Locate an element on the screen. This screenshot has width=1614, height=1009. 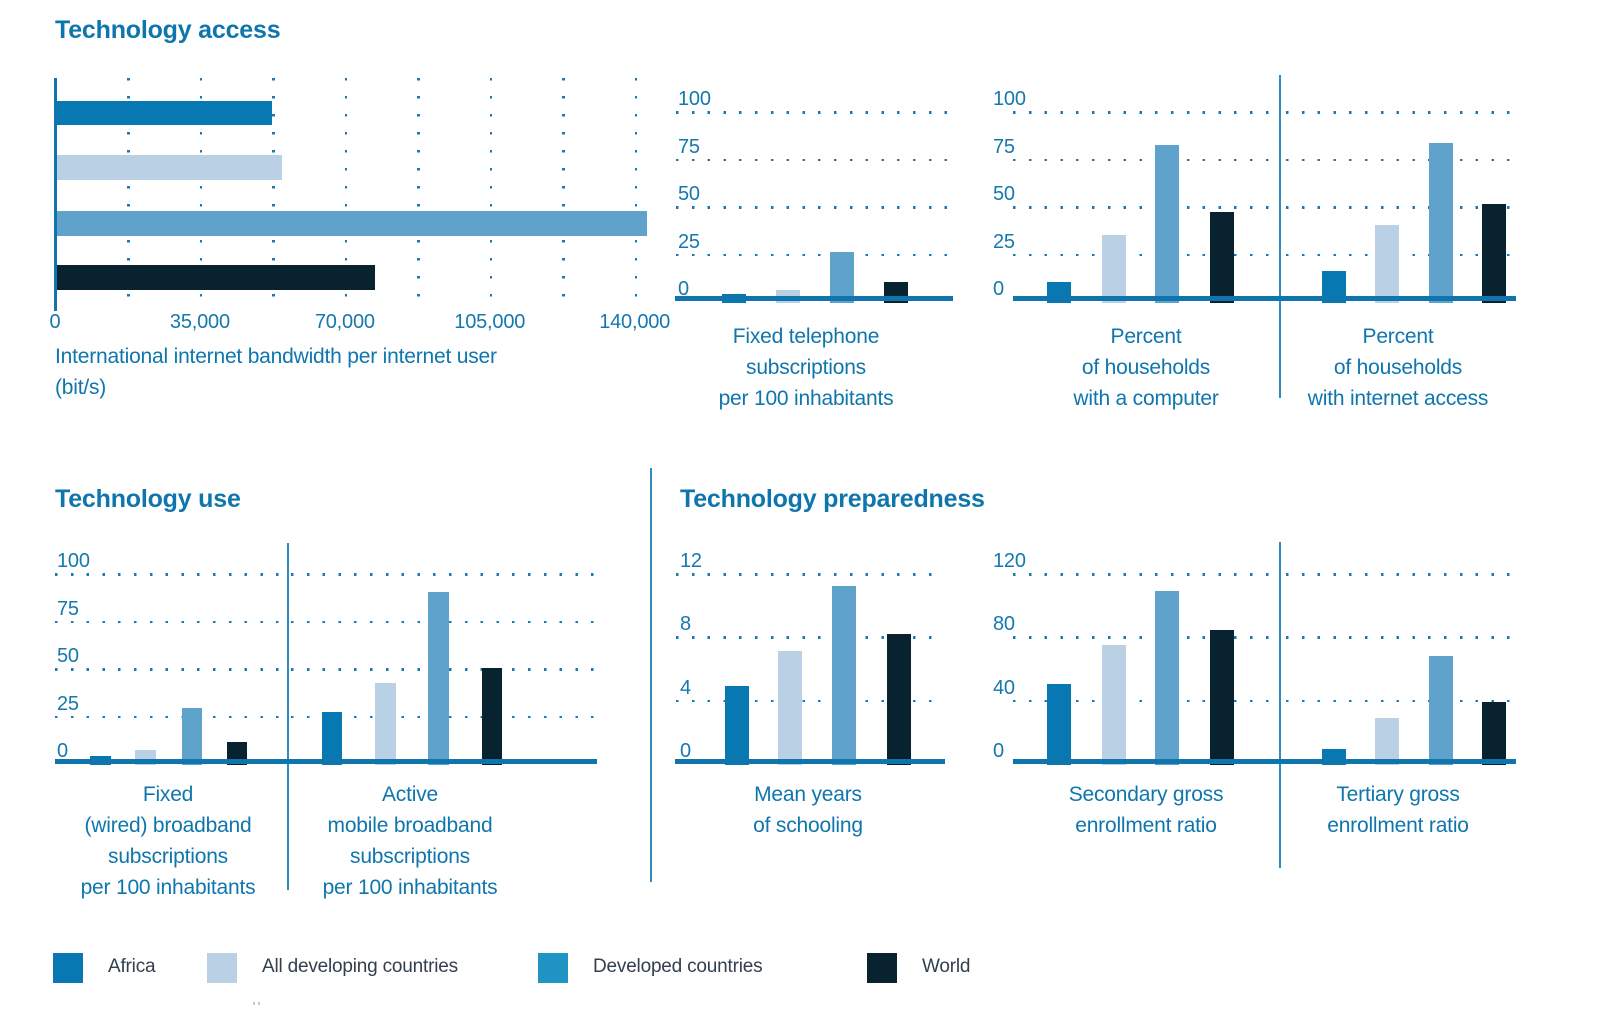
bar-africa-secondary-ger is located at coordinates (1059, 724).